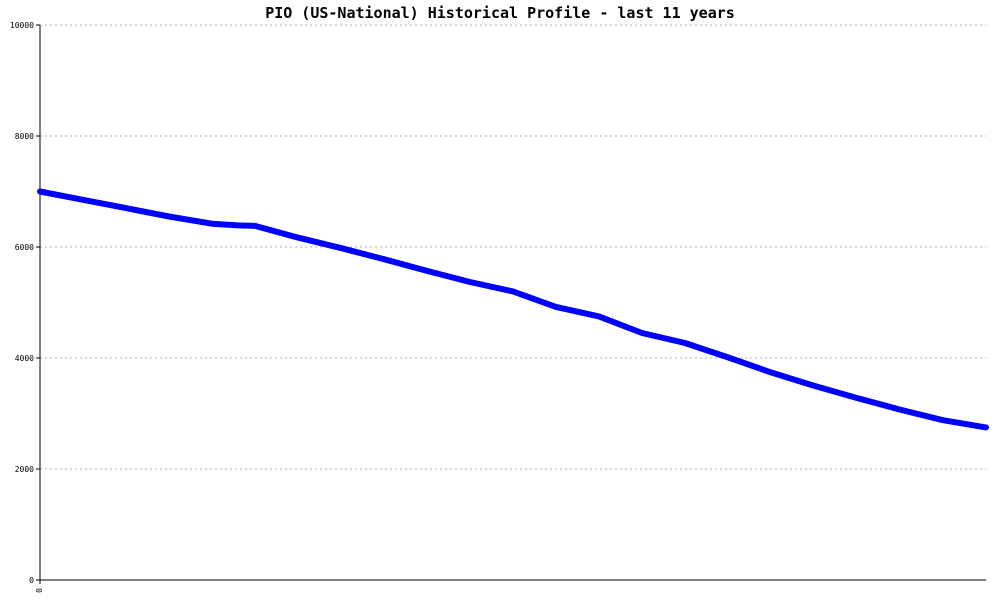 The image size is (1000, 600). Describe the element at coordinates (24, 469) in the screenshot. I see `y-tick-label: 2000` at that location.